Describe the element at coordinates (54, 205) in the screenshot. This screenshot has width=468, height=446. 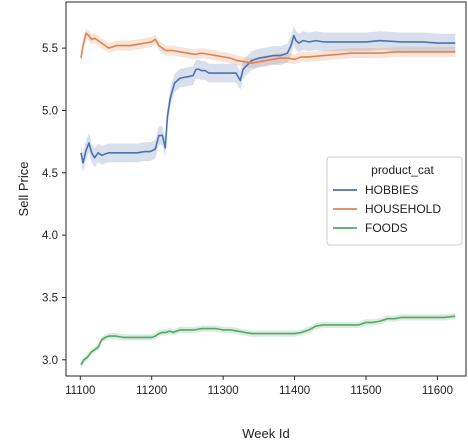
I see `y-axis-ticks: 3.0 3.5 4.0 4.5 5.0 5.5` at that location.